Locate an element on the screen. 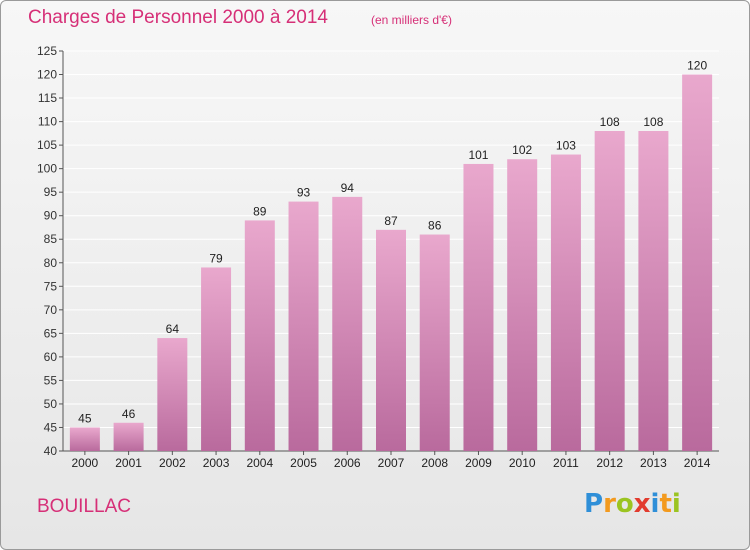 This screenshot has height=550, width=750. y-tick-label: 110 is located at coordinates (47, 122).